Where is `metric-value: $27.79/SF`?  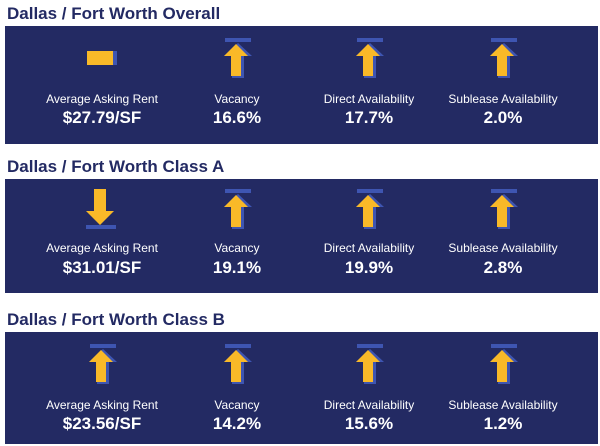
metric-value: $27.79/SF is located at coordinates (102, 117).